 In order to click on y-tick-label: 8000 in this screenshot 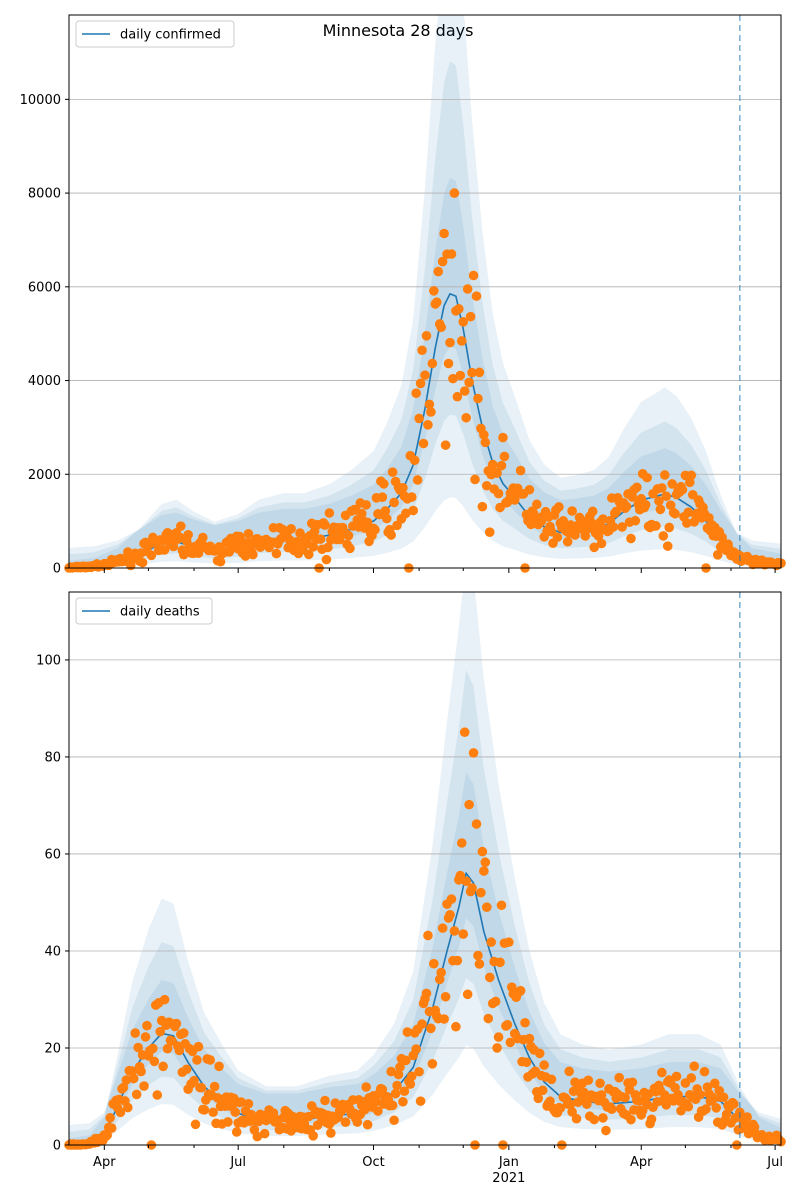, I will do `click(44, 194)`.